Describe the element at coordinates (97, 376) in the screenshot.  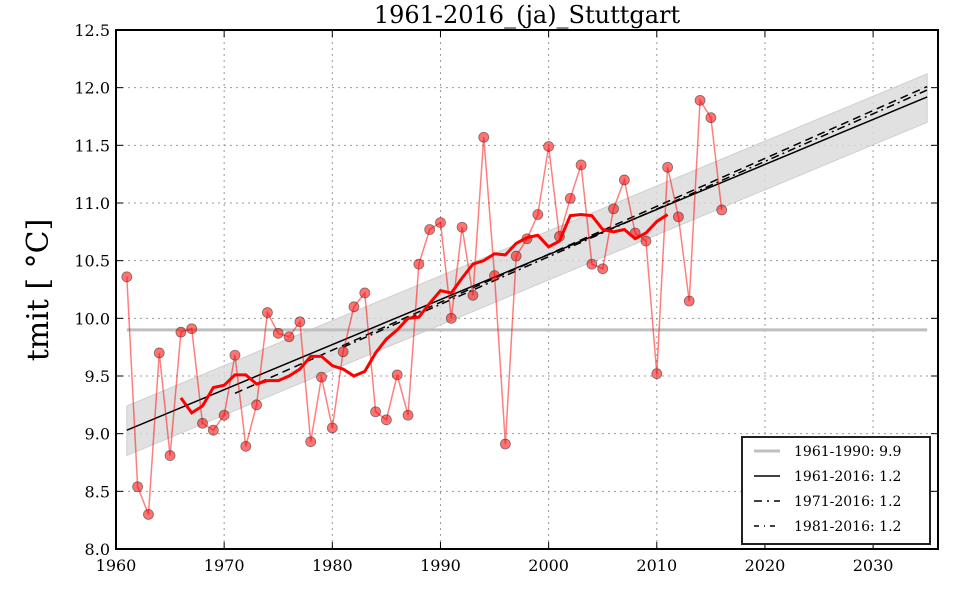
I see `y-tick-label: 9.5` at that location.